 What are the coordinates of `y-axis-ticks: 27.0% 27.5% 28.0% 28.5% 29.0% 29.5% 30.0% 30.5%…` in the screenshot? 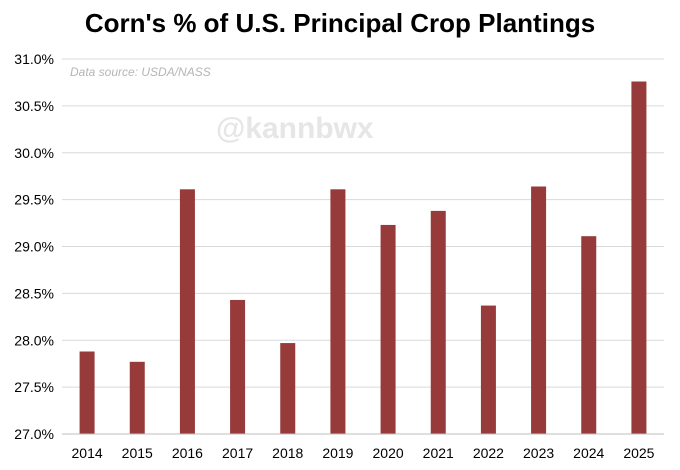 It's located at (34, 246).